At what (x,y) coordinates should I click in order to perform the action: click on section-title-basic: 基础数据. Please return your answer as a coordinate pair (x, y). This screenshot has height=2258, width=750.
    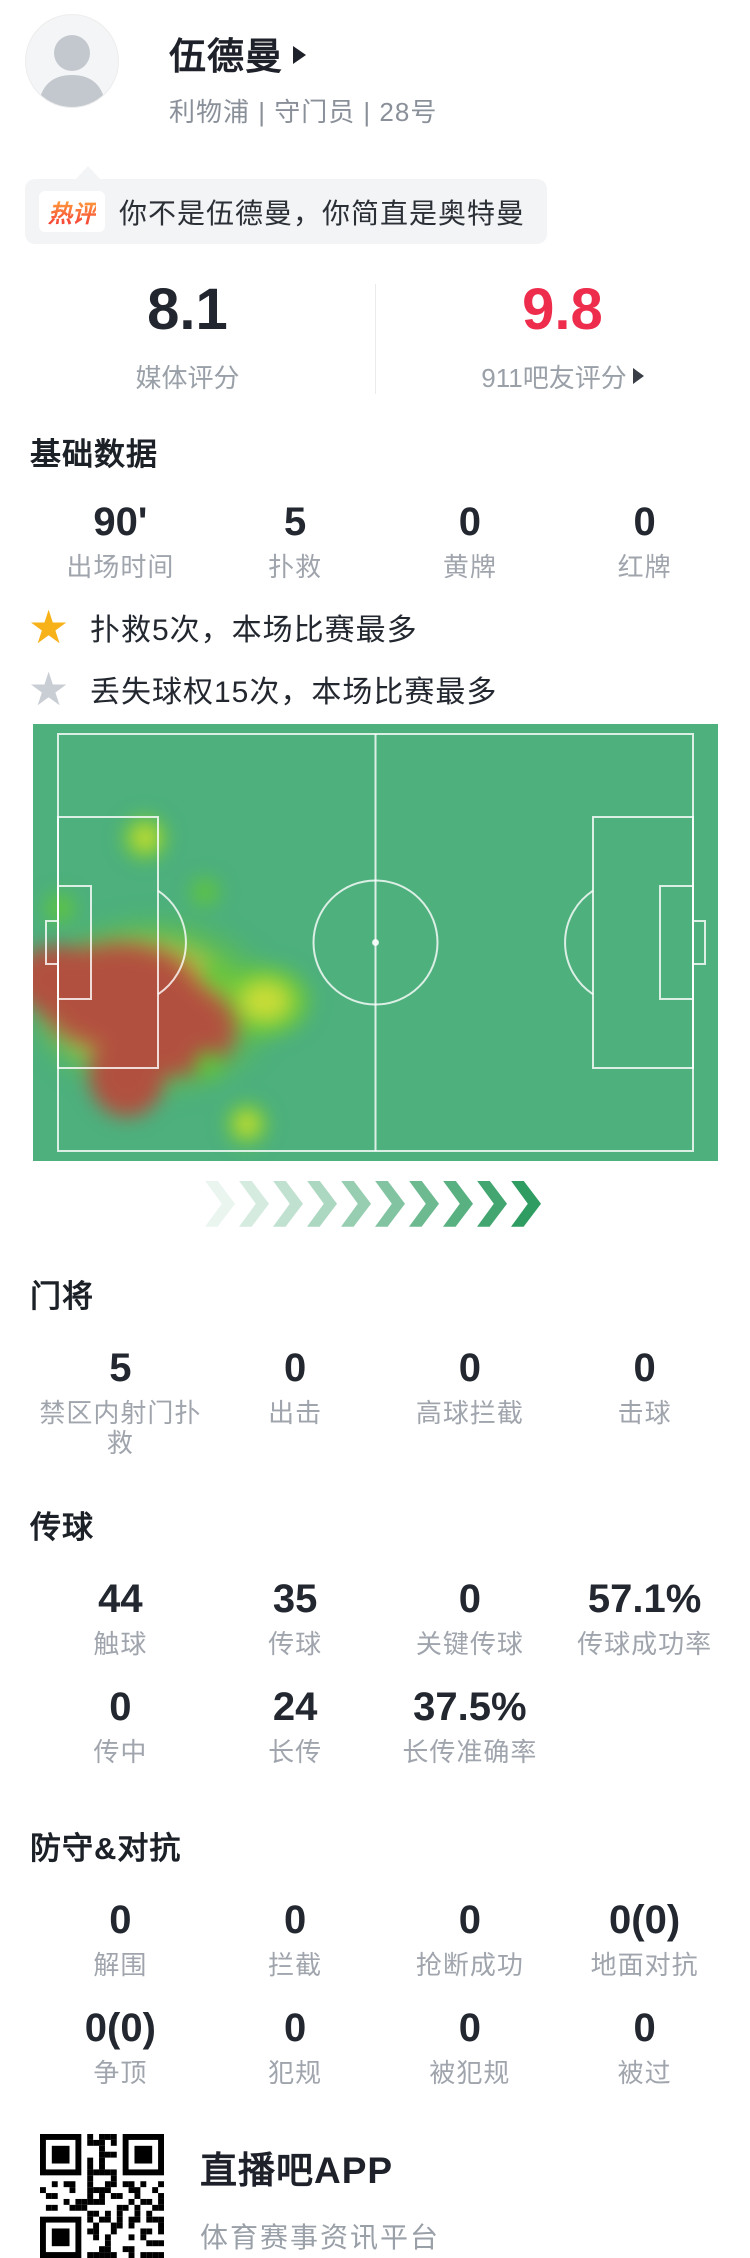
    Looking at the image, I should click on (94, 454).